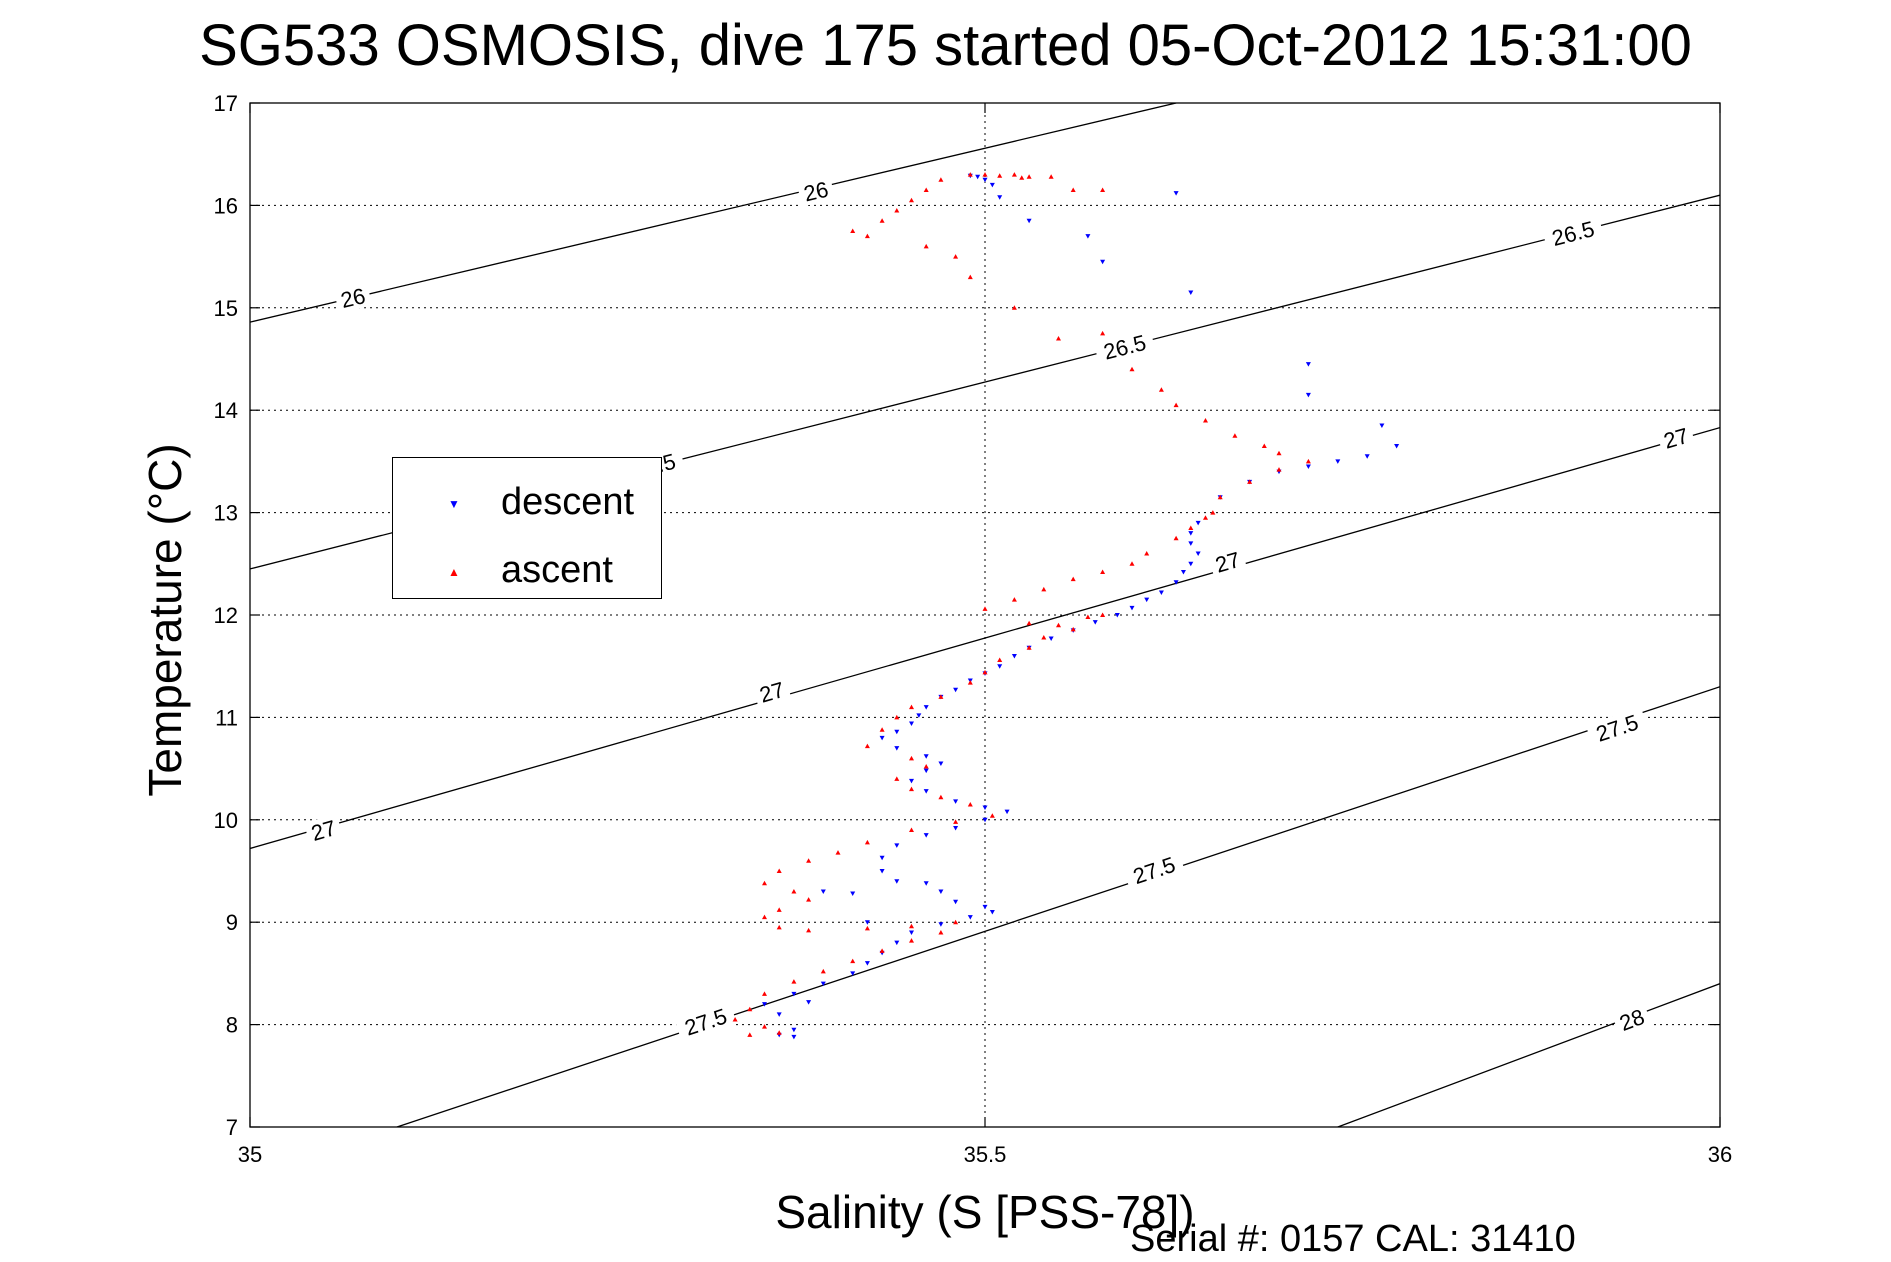 This screenshot has height=1262, width=1891. I want to click on y-tick-label: 9, so click(232, 922).